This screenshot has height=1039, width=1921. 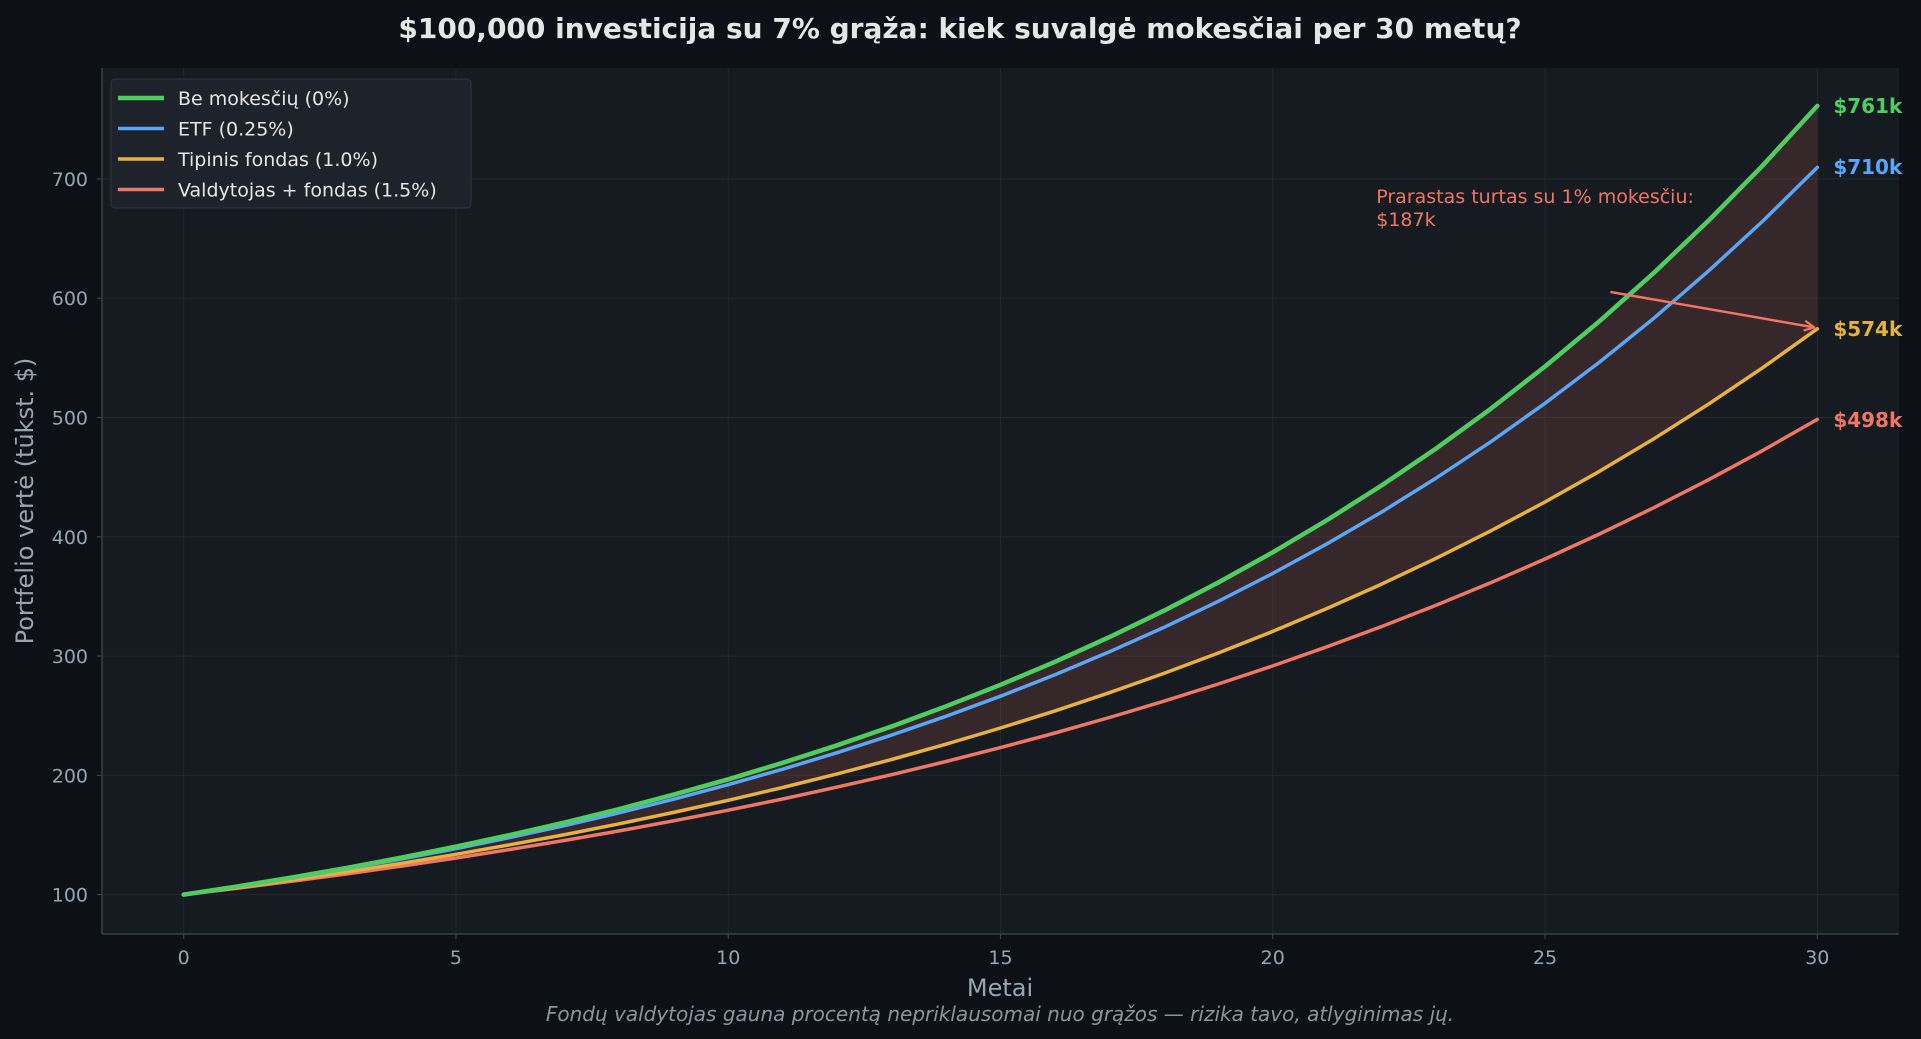 I want to click on y-tick-label: 600, so click(x=70, y=299).